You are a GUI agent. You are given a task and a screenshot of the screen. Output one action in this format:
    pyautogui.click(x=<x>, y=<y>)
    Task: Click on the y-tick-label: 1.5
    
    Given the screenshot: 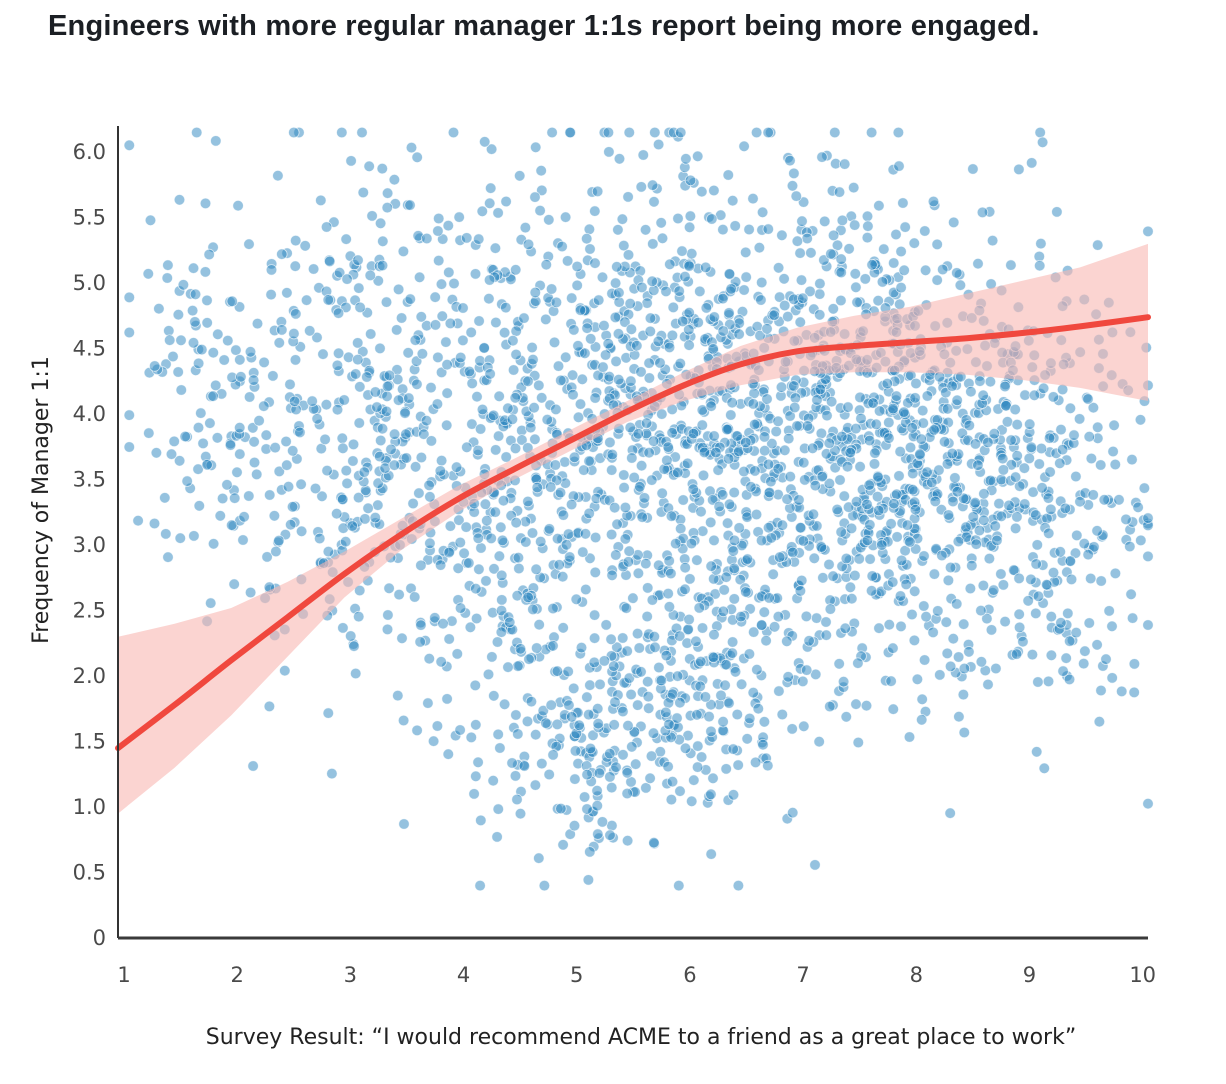 What is the action you would take?
    pyautogui.click(x=89, y=742)
    